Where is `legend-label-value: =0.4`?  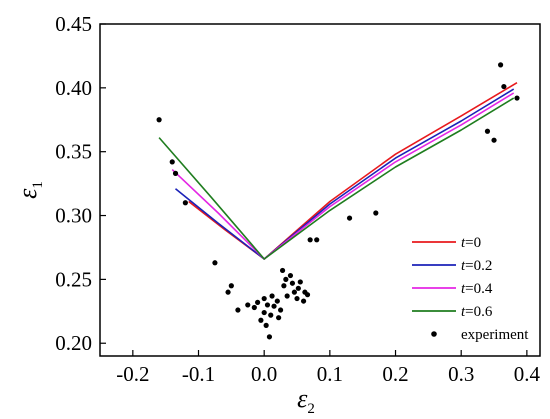
legend-label-value: =0.4 is located at coordinates (479, 289).